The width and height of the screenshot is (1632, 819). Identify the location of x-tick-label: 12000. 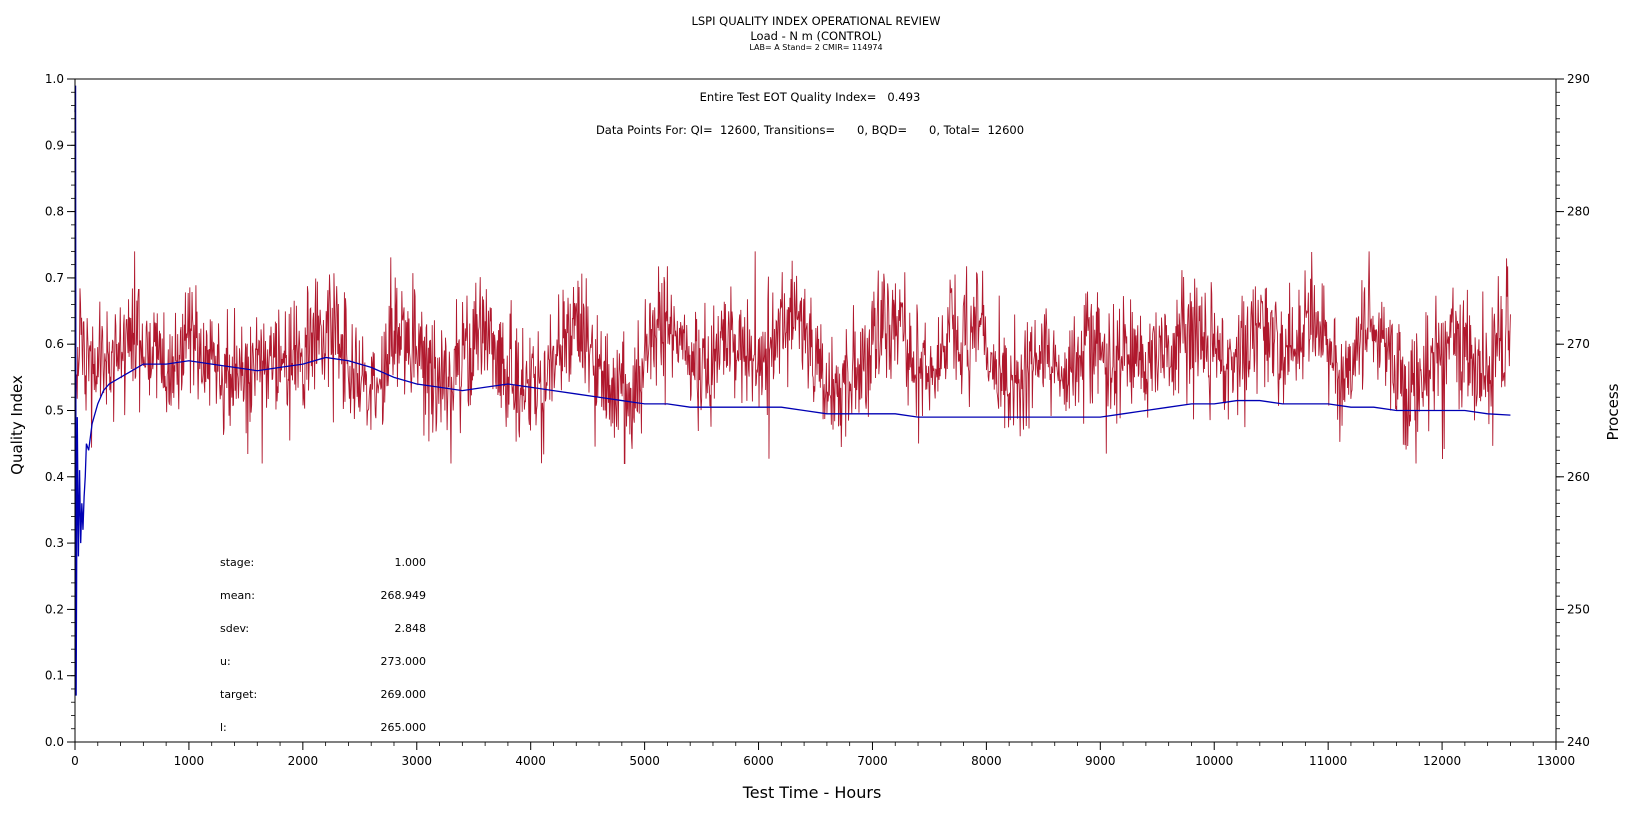
(1442, 761).